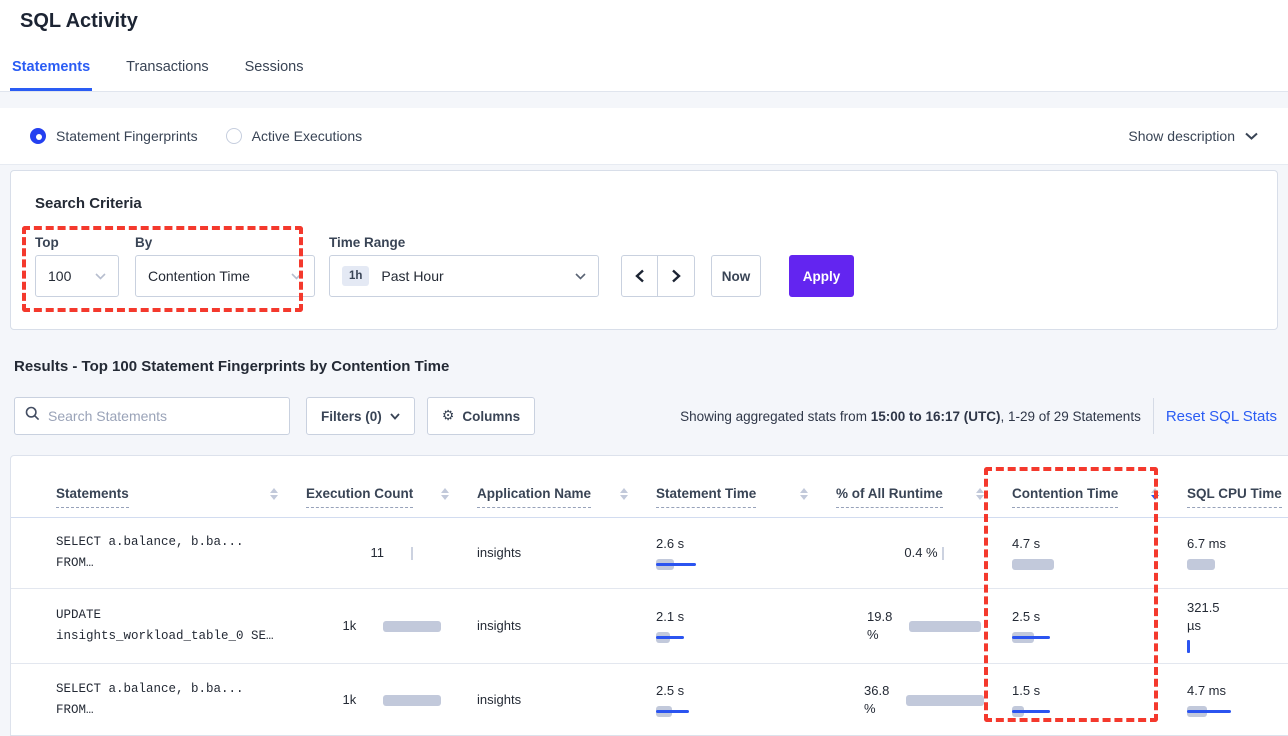 The image size is (1288, 736). What do you see at coordinates (38, 136) in the screenshot?
I see `radio-selected-icon` at bounding box center [38, 136].